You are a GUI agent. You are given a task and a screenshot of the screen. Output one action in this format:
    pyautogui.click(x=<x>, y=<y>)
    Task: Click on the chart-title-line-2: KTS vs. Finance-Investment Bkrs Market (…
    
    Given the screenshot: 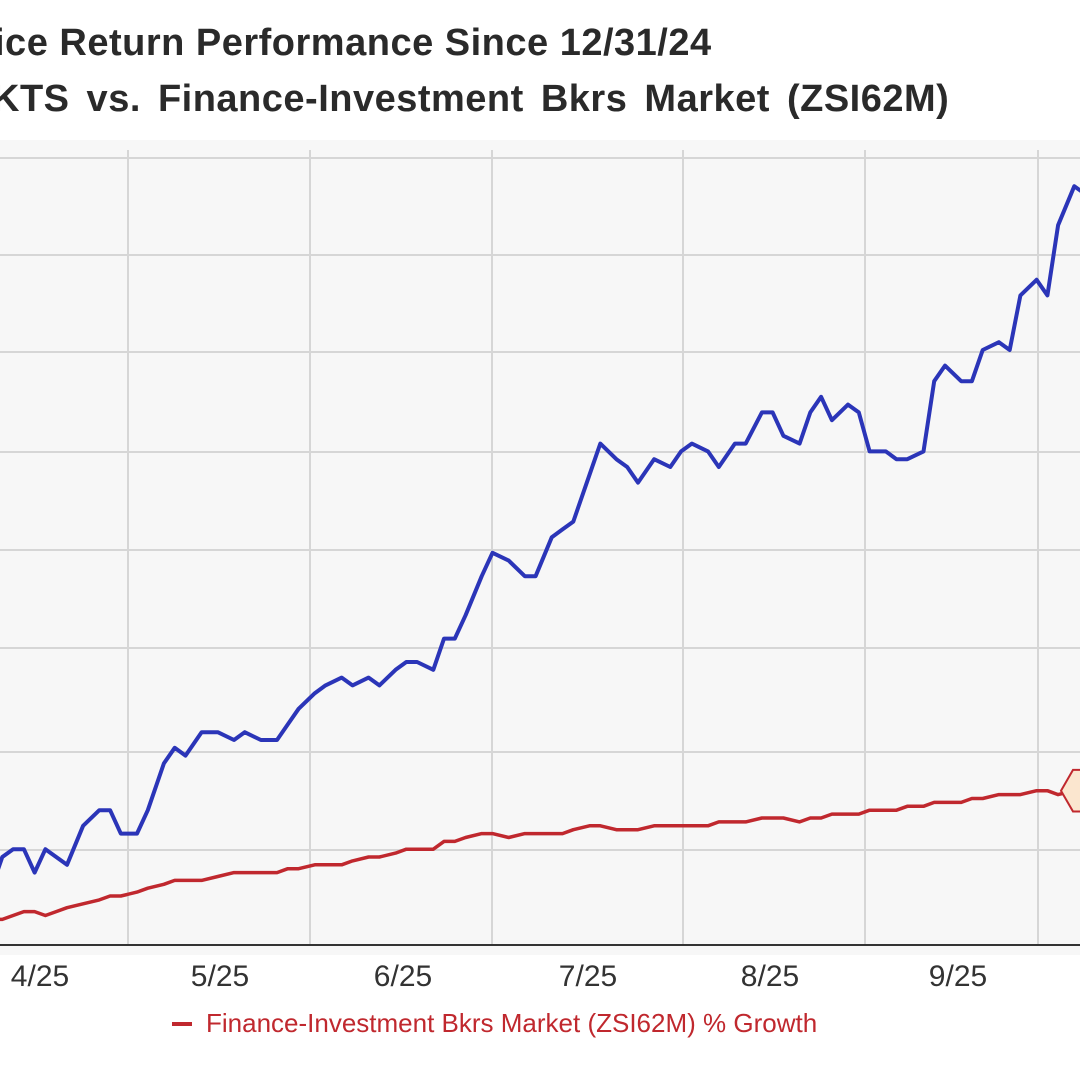 What is the action you would take?
    pyautogui.click(x=475, y=99)
    